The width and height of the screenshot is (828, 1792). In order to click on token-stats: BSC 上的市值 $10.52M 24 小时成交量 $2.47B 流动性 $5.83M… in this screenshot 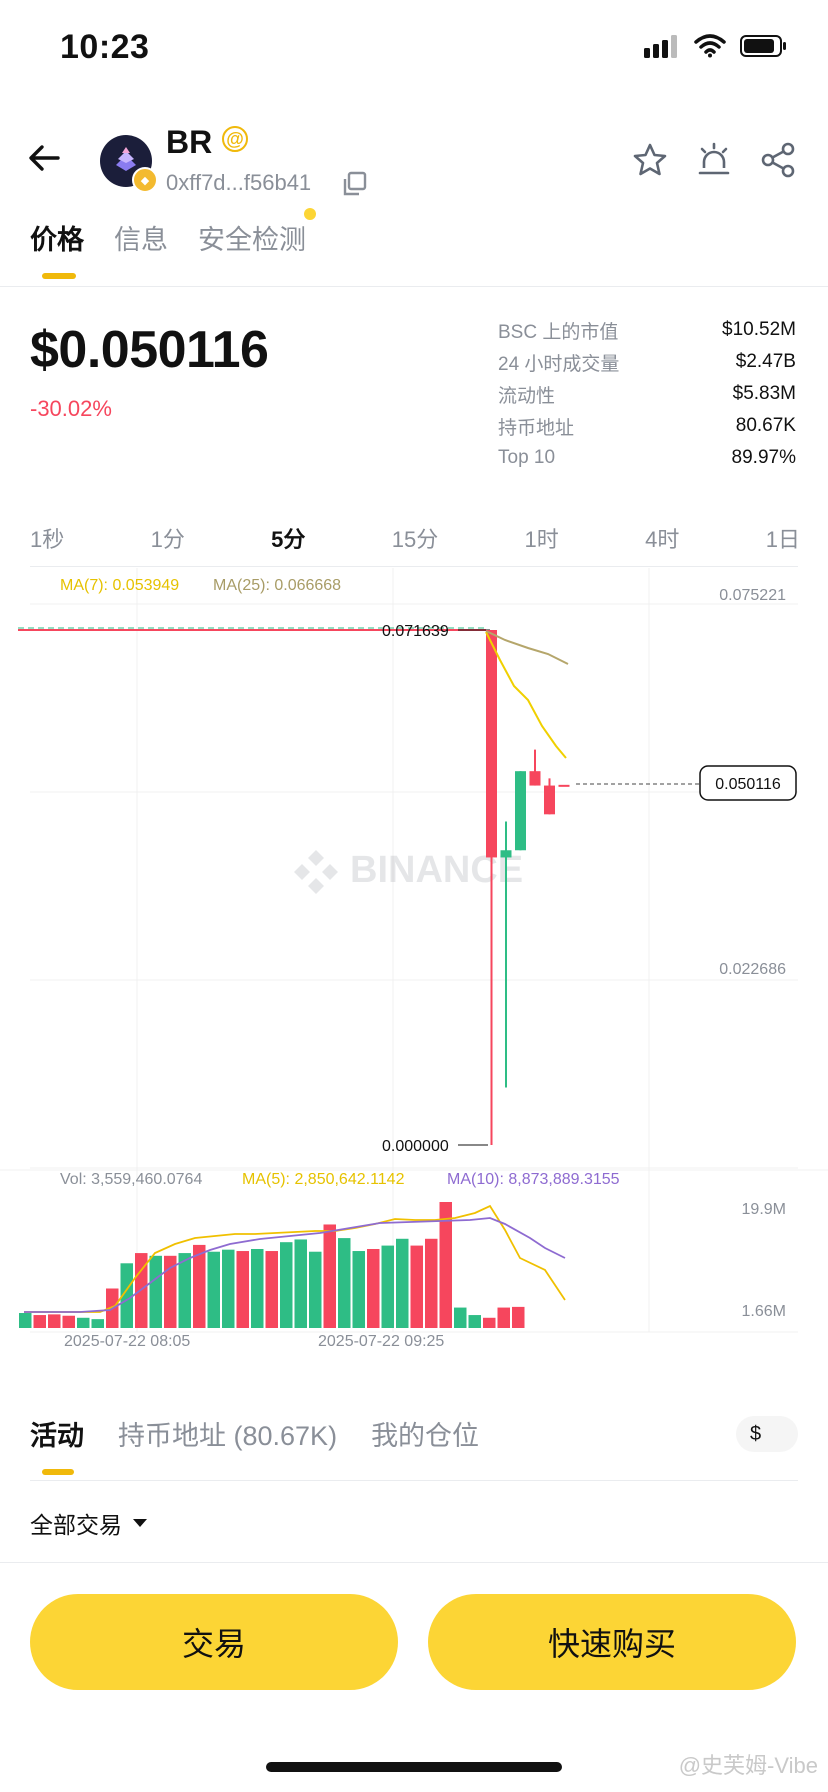, I will do `click(647, 394)`.